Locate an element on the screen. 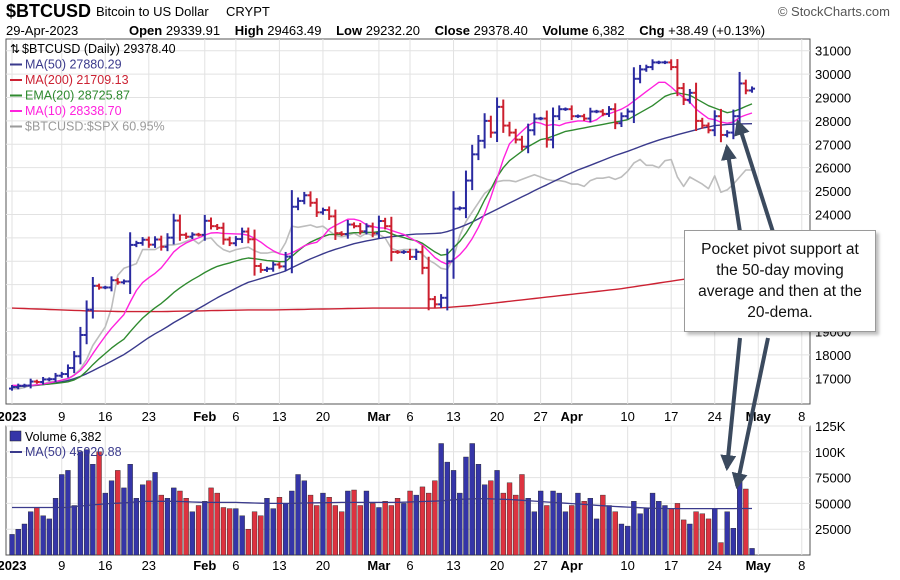 This screenshot has width=900, height=580. change-field: Chg +38.49 (+0.13%) is located at coordinates (702, 30).